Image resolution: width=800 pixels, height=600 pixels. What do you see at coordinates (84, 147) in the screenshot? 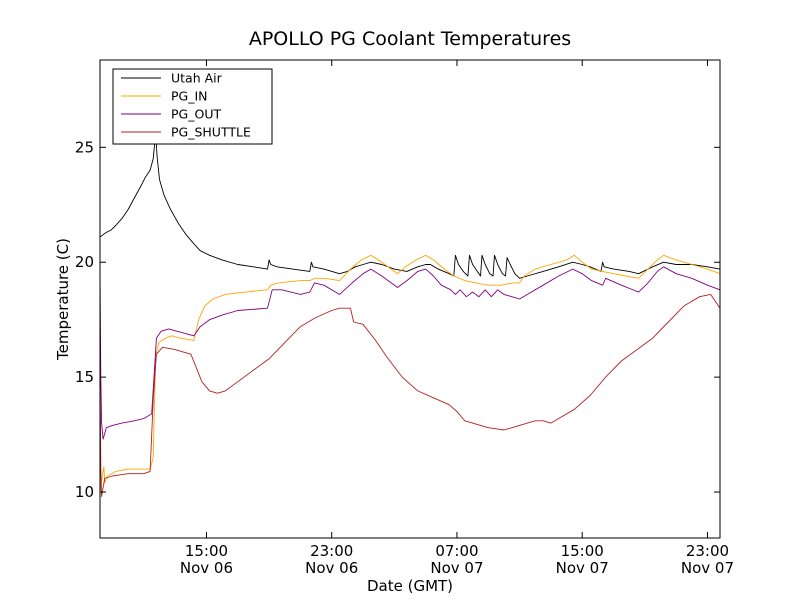
I see `y-tick-label: 25` at bounding box center [84, 147].